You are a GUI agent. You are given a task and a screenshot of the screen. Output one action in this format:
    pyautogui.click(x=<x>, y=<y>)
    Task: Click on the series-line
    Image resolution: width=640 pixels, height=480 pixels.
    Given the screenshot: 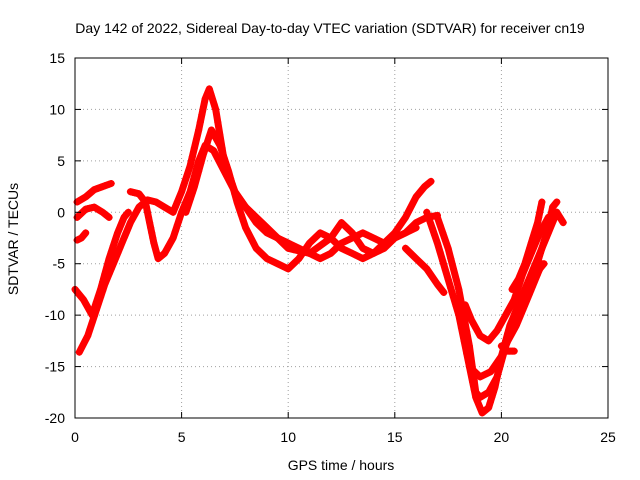 What is the action you would take?
    pyautogui.click(x=331, y=230)
    